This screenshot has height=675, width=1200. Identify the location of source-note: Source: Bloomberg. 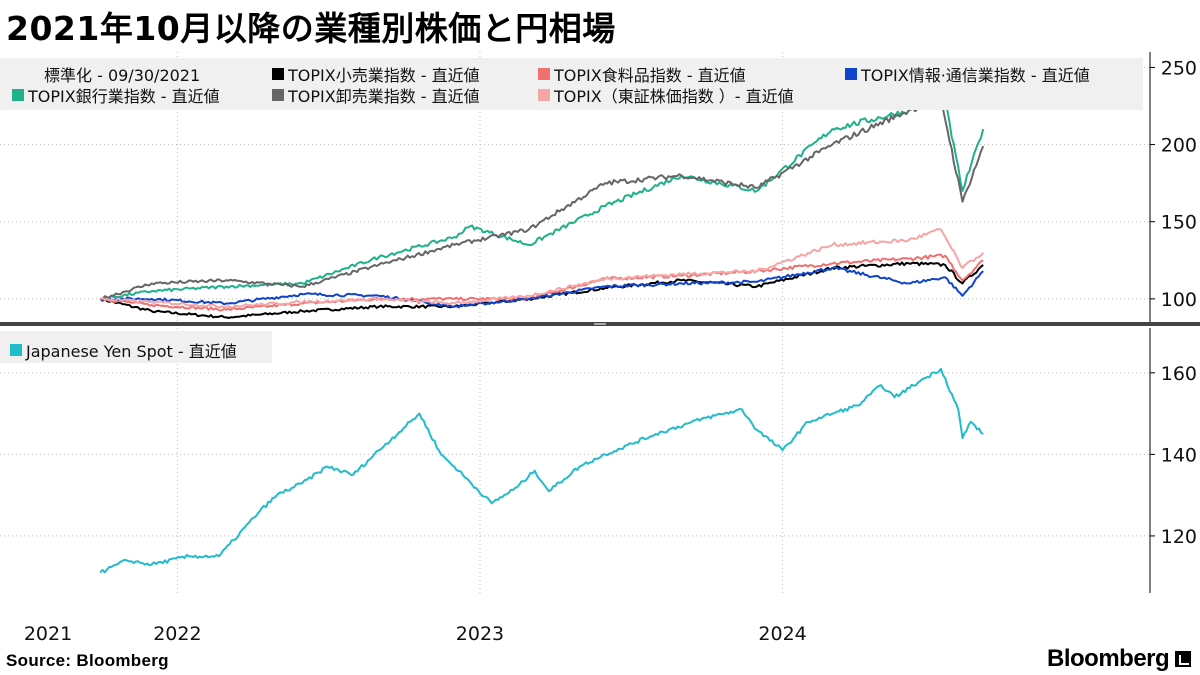
(87, 660).